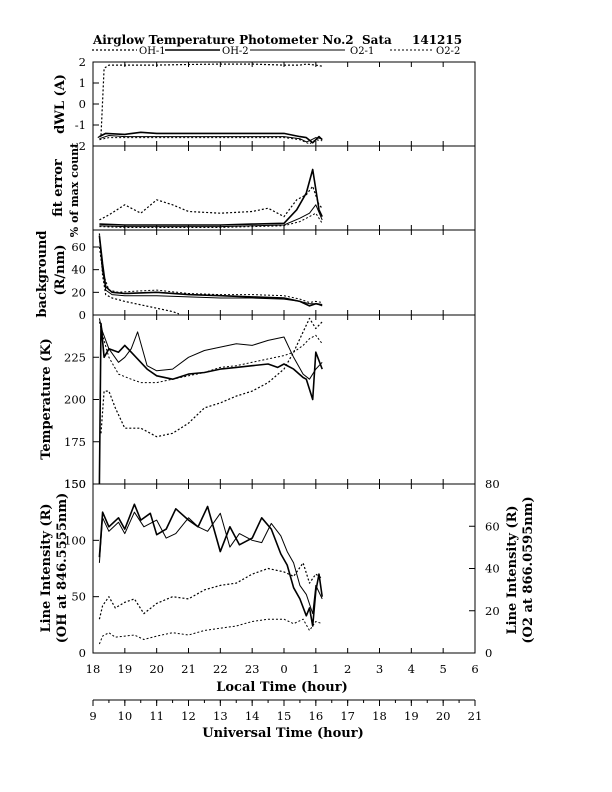  Describe the element at coordinates (252, 669) in the screenshot. I see `local-time-tick-label: 23` at that location.